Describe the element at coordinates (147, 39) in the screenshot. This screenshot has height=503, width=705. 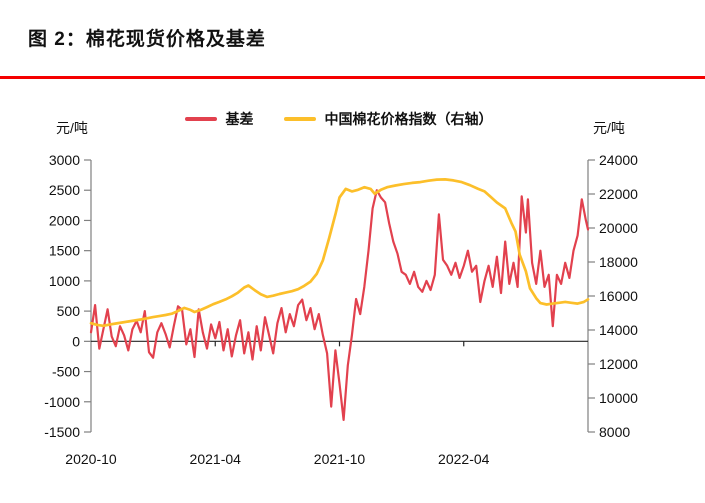
I see `figure-title: 图 2：棉花现货价格及基差` at that location.